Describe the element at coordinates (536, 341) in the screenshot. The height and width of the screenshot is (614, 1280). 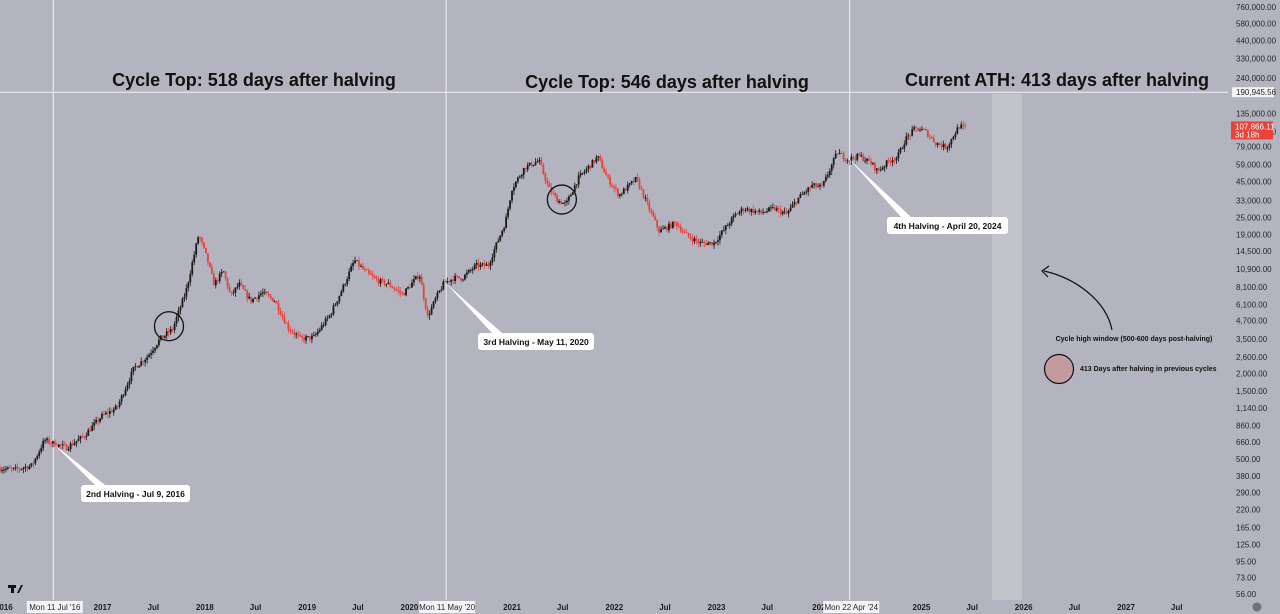
I see `callout-box` at that location.